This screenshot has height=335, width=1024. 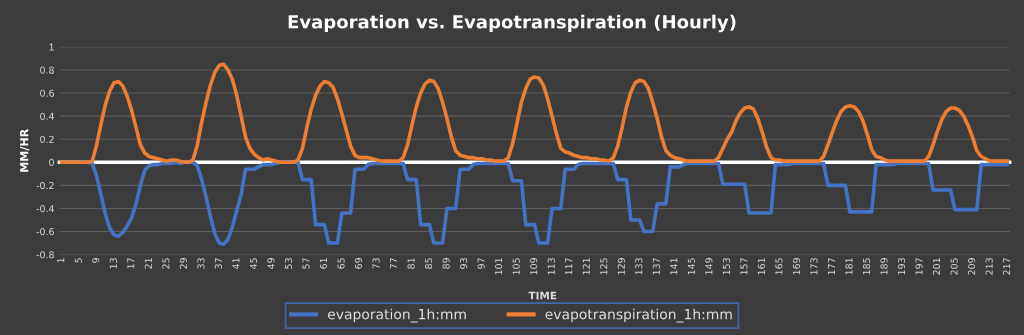 I want to click on x-tick-label: 93, so click(x=464, y=263).